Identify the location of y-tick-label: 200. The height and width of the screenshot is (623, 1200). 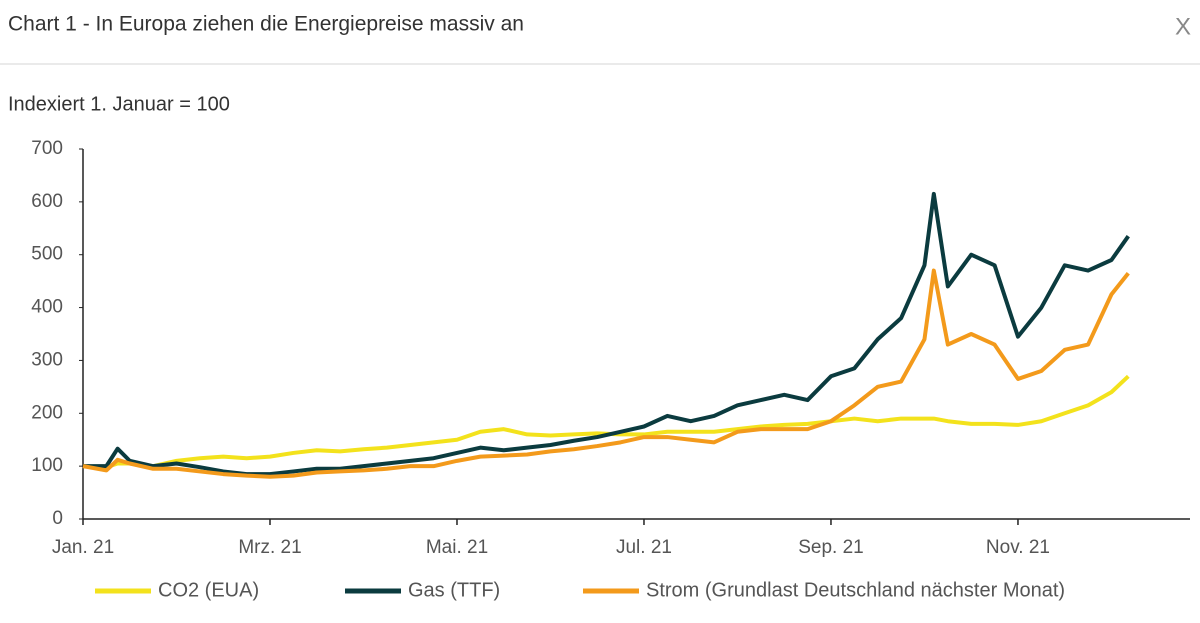
(47, 412).